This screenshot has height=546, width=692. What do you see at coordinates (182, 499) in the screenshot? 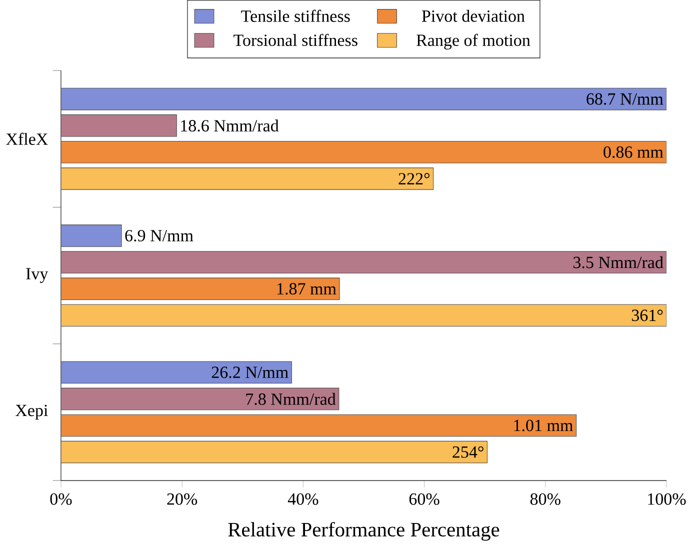
I see `x-tick-label: 20%` at bounding box center [182, 499].